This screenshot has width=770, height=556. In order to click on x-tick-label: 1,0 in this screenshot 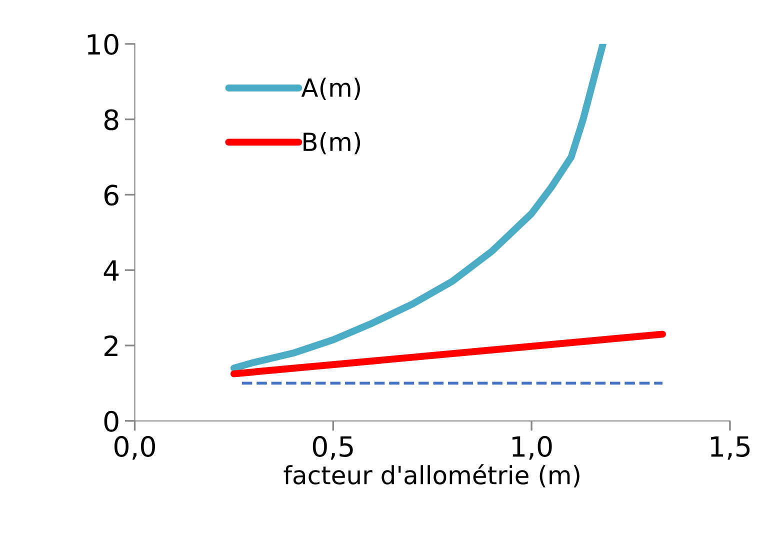, I will do `click(532, 448)`.